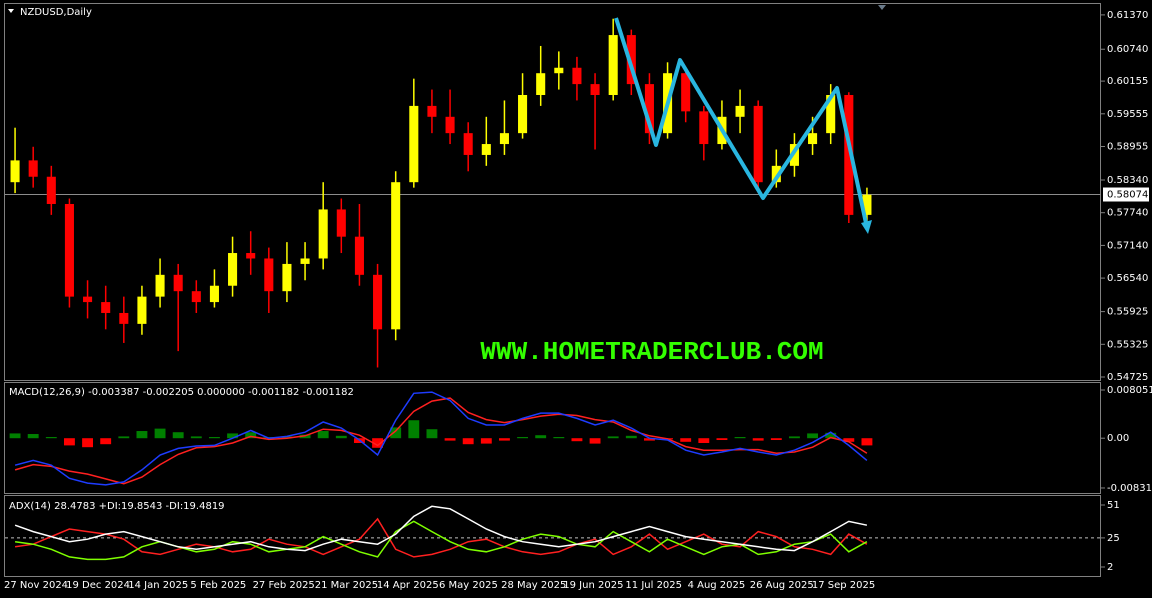  Describe the element at coordinates (882, 7) in the screenshot. I see `shift-marker` at that location.